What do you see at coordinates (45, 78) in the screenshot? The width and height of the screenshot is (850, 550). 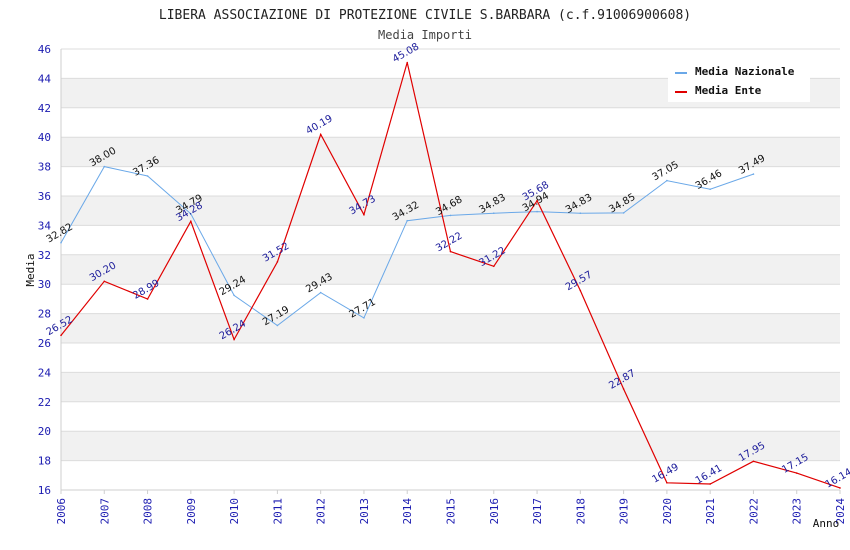 I see `y-tick-label: 44` at bounding box center [45, 78].